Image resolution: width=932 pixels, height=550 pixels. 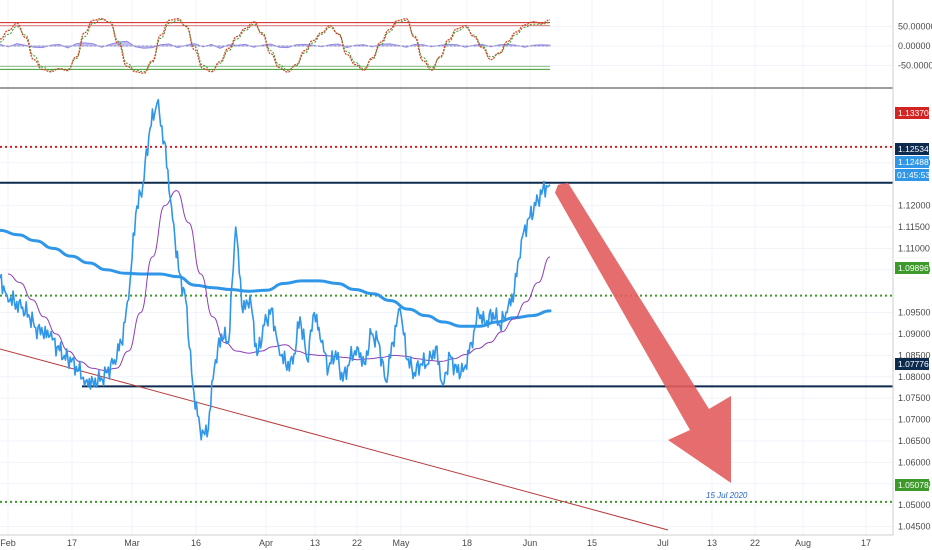 I want to click on oscillator-d-line, so click(x=275, y=45).